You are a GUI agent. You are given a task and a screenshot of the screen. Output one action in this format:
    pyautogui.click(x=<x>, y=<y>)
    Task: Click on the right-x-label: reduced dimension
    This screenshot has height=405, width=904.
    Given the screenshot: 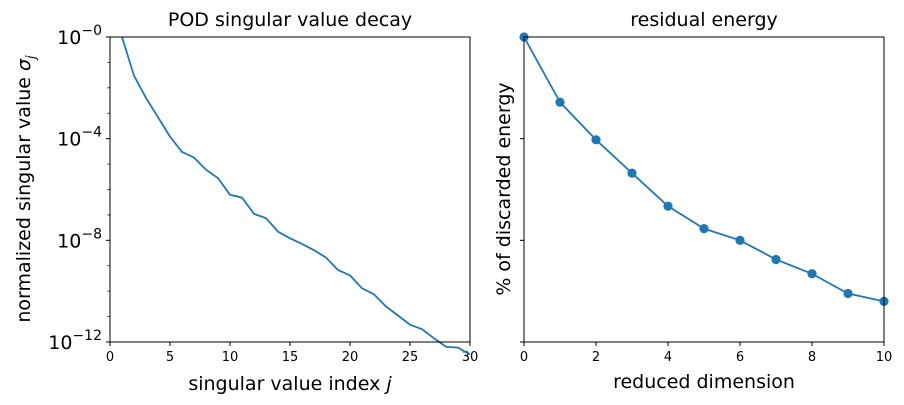 What is the action you would take?
    pyautogui.click(x=704, y=382)
    